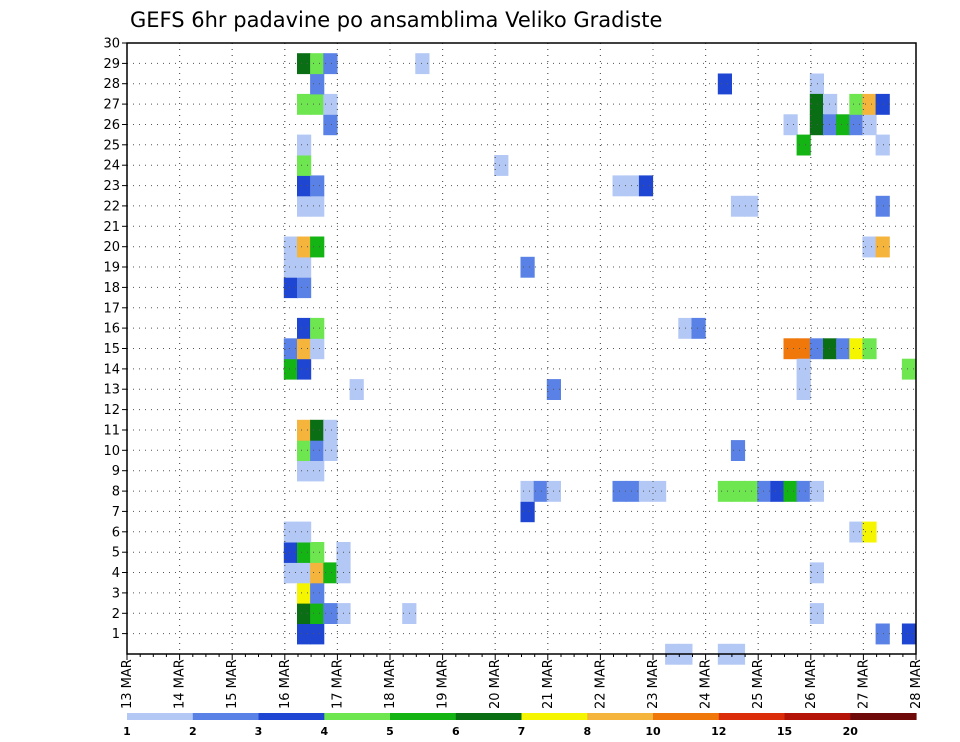 The image size is (960, 742). I want to click on x-tick-label: 13 MAR, so click(127, 684).